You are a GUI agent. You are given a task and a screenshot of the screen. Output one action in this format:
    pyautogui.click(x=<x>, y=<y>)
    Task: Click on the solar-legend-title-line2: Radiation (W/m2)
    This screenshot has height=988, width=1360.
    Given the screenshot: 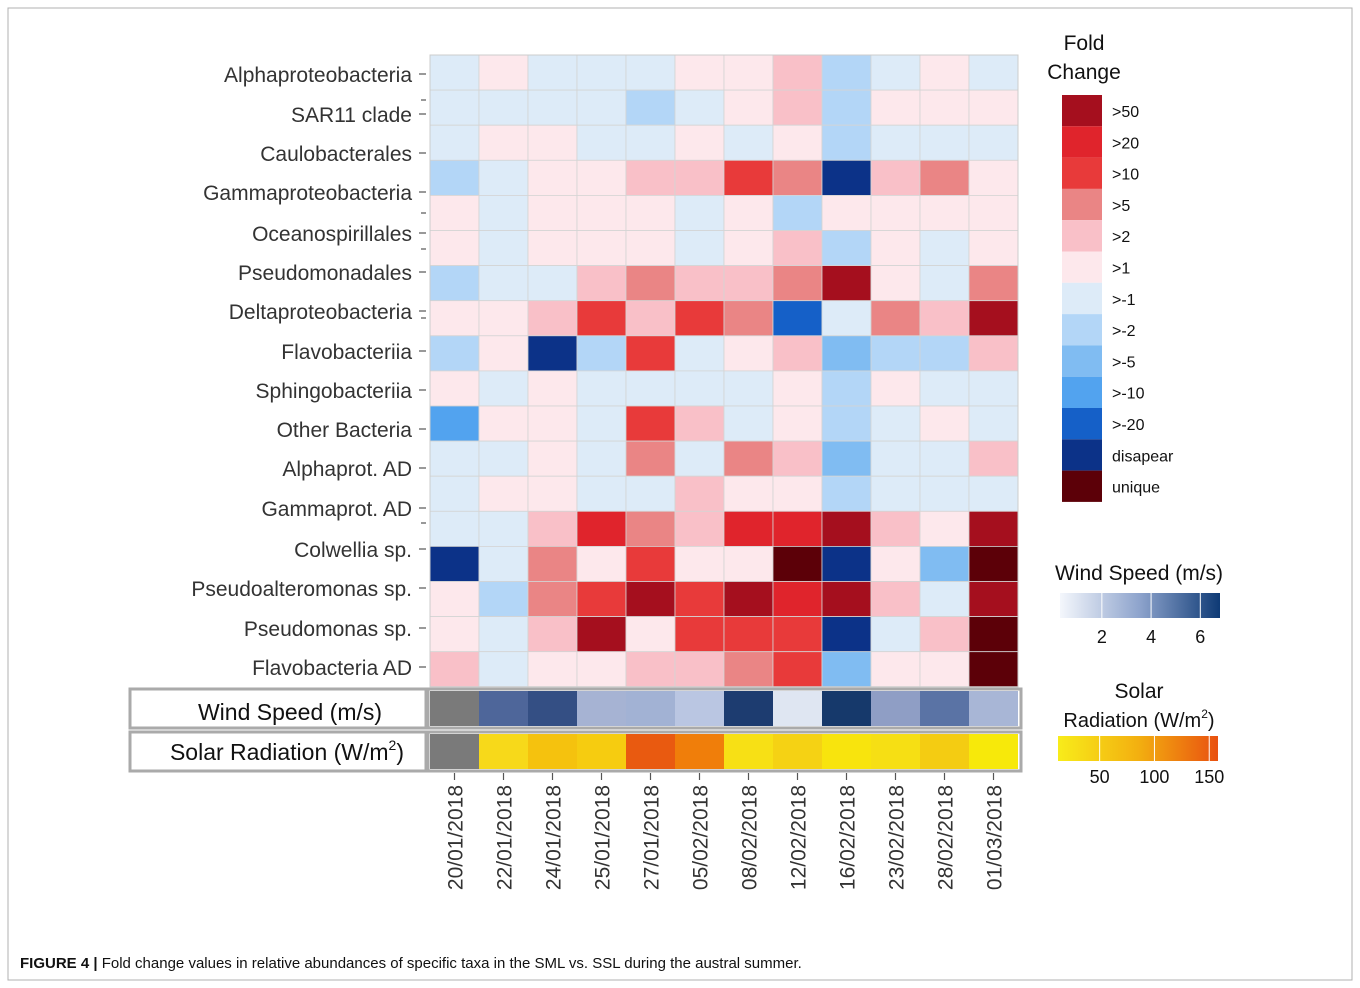 What is the action you would take?
    pyautogui.click(x=1138, y=719)
    